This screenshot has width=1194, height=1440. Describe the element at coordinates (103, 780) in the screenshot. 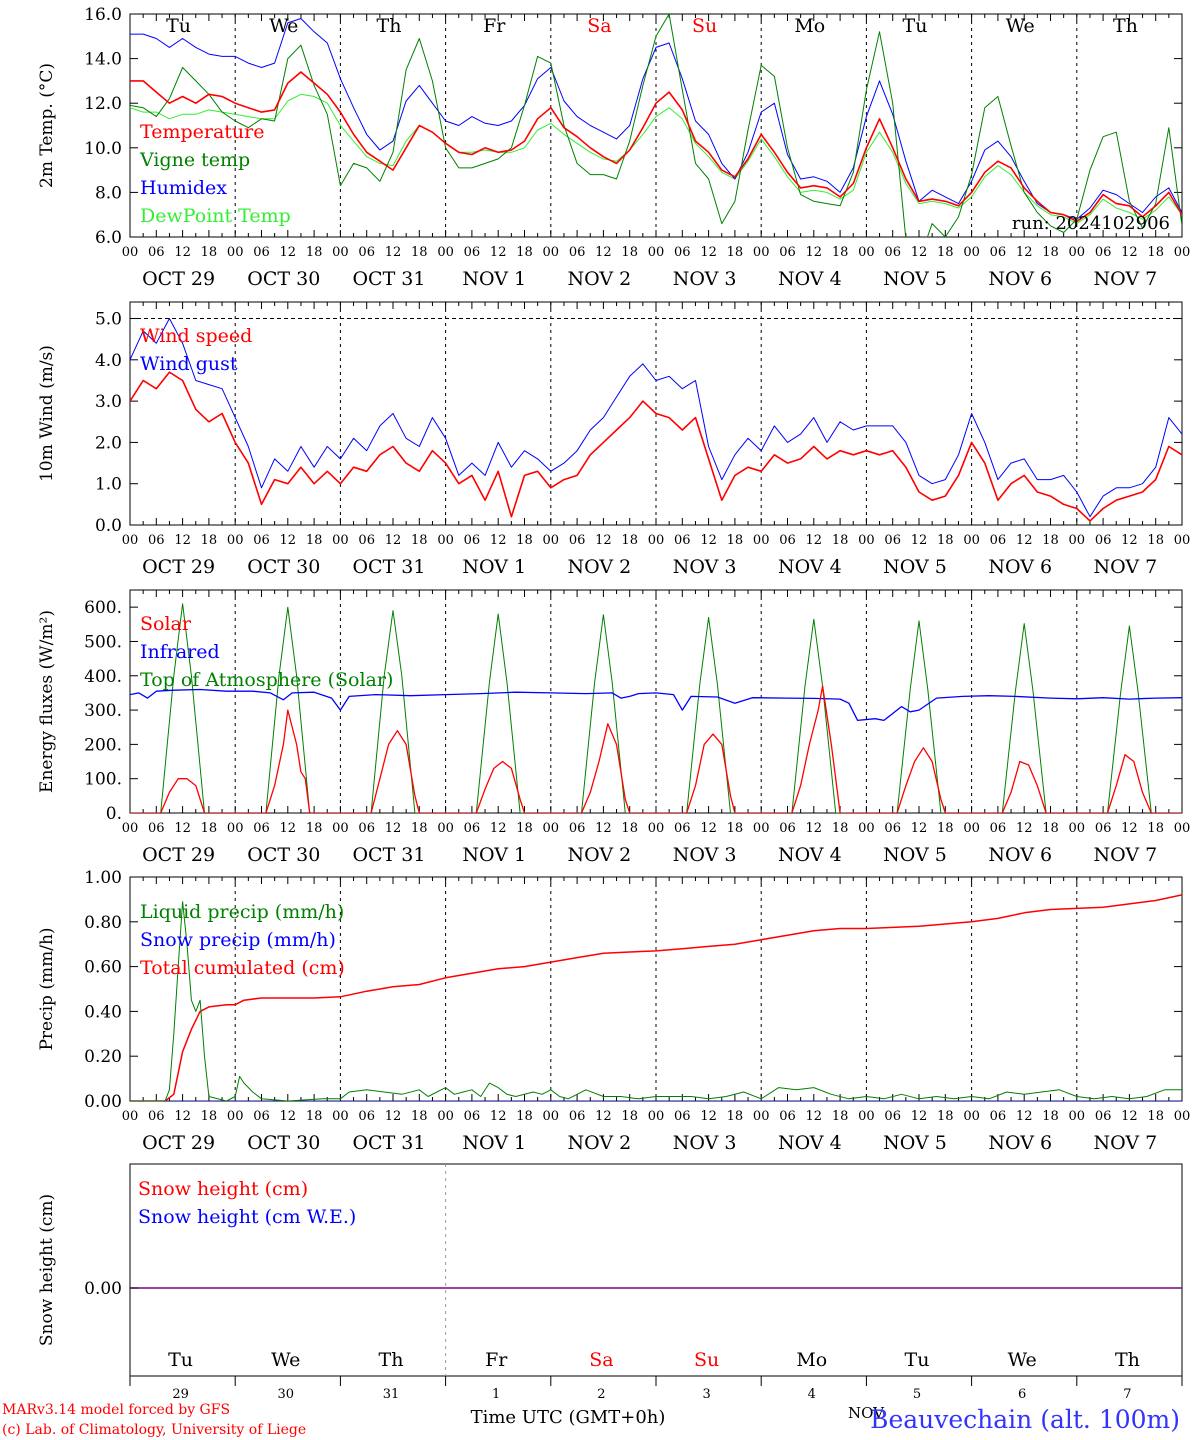

I see `y-tick-label: 100.` at that location.